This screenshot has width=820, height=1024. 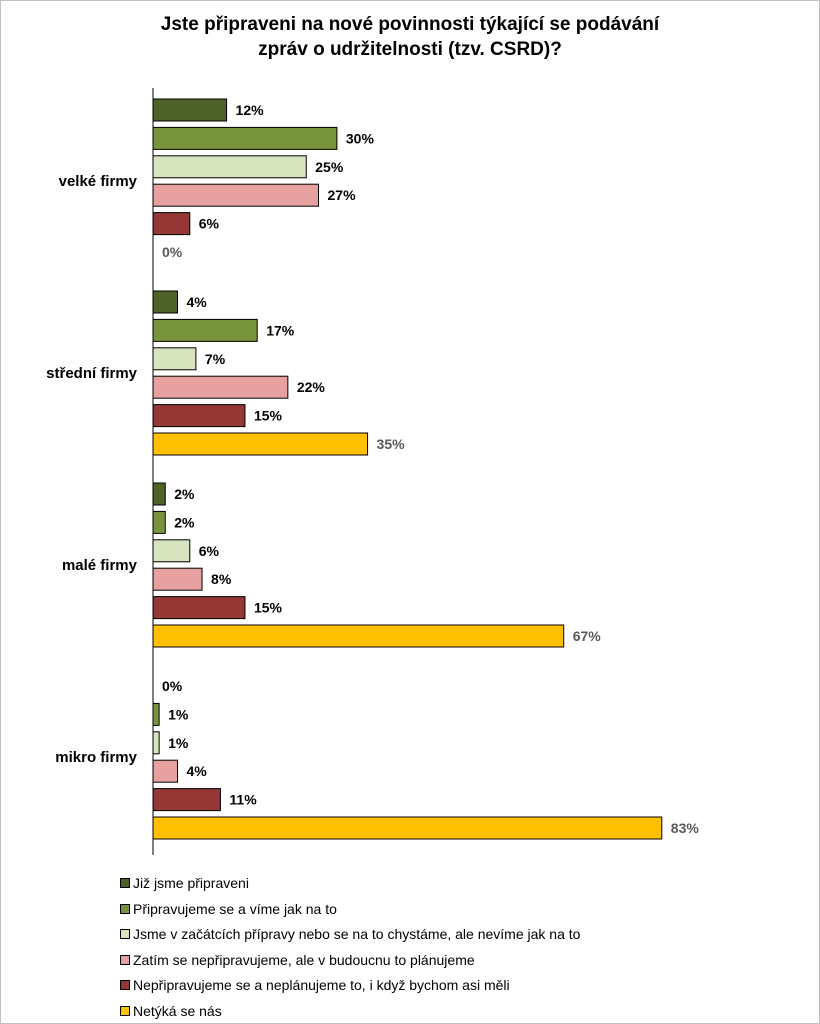 What do you see at coordinates (177, 1010) in the screenshot?
I see `legend-label: Netýká se nás` at bounding box center [177, 1010].